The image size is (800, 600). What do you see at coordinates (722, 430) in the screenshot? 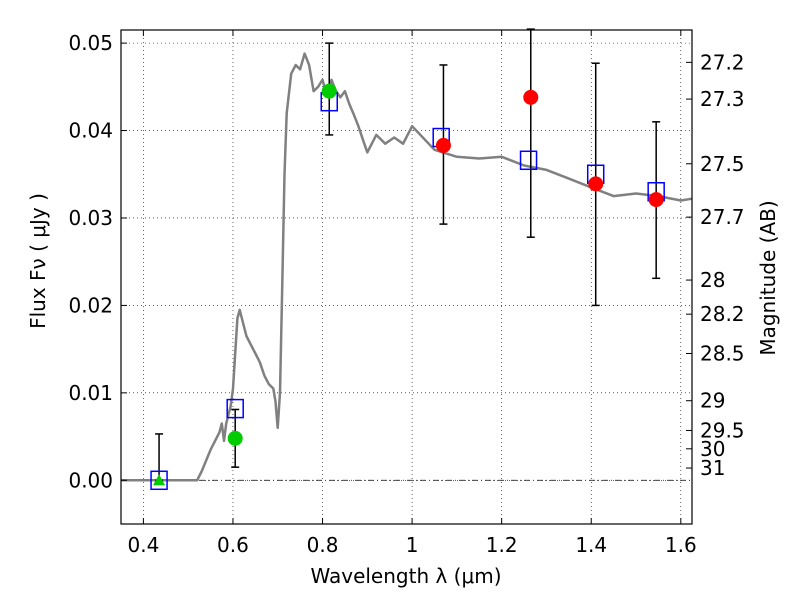
I see `y2-tick-label: 29.5` at bounding box center [722, 430].